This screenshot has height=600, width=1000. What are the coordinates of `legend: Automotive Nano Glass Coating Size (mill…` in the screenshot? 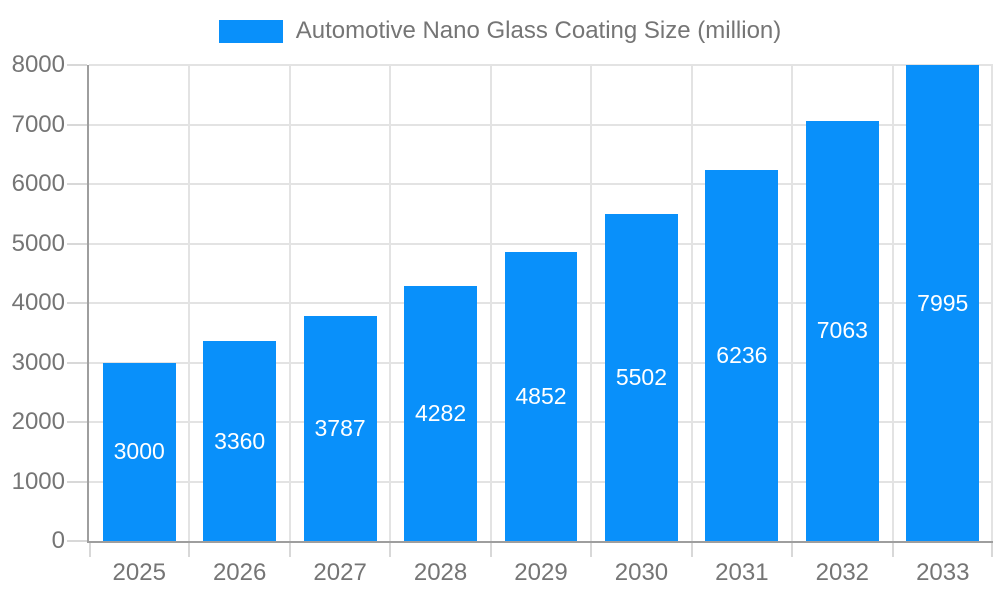 It's located at (500, 31).